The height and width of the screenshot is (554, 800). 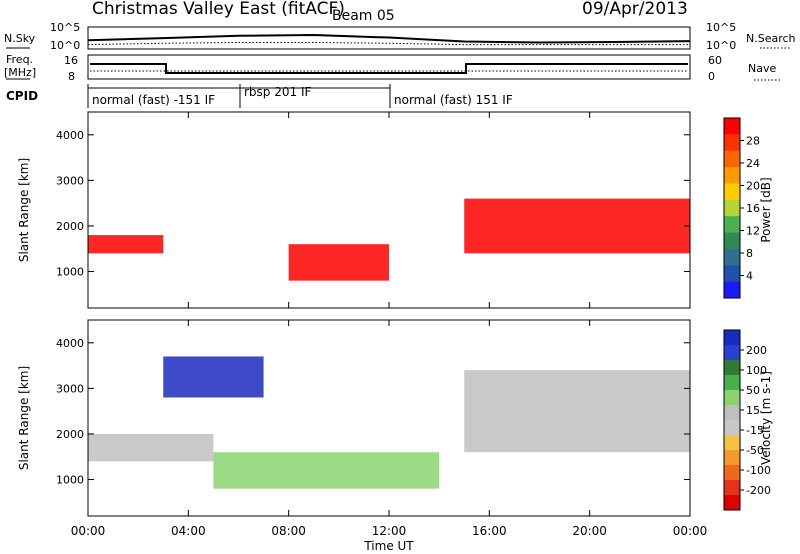 What do you see at coordinates (766, 418) in the screenshot?
I see `velocity-colorbar-label: Velocity [m s-1]` at bounding box center [766, 418].